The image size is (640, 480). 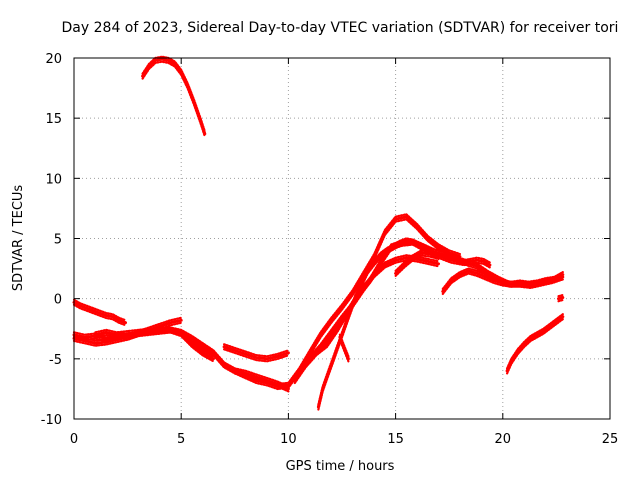 What do you see at coordinates (610, 439) in the screenshot?
I see `x-tick-label: 25` at bounding box center [610, 439].